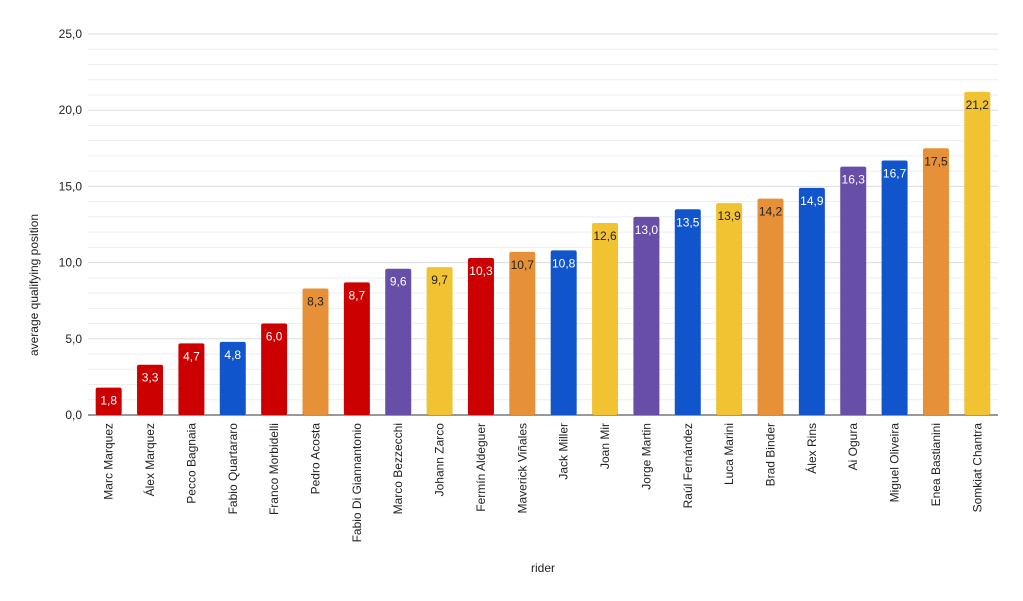  Describe the element at coordinates (71, 34) in the screenshot. I see `y-tick-label: 25,0` at that location.